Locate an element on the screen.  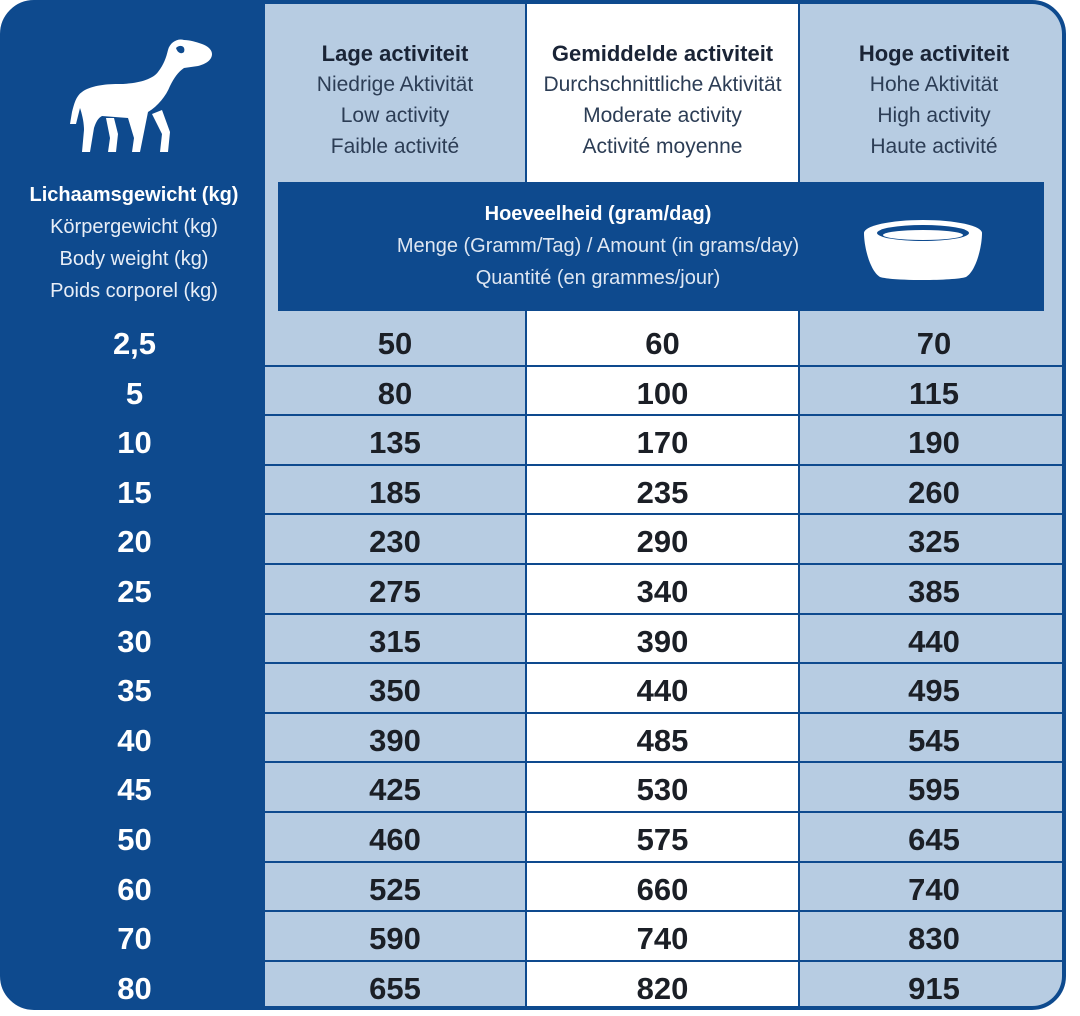
low-activity-cell: 135 is located at coordinates (395, 443).